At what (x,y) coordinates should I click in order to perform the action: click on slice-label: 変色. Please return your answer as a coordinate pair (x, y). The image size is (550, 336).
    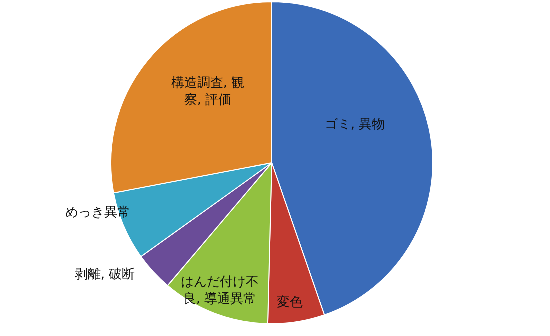
    Looking at the image, I should click on (290, 303).